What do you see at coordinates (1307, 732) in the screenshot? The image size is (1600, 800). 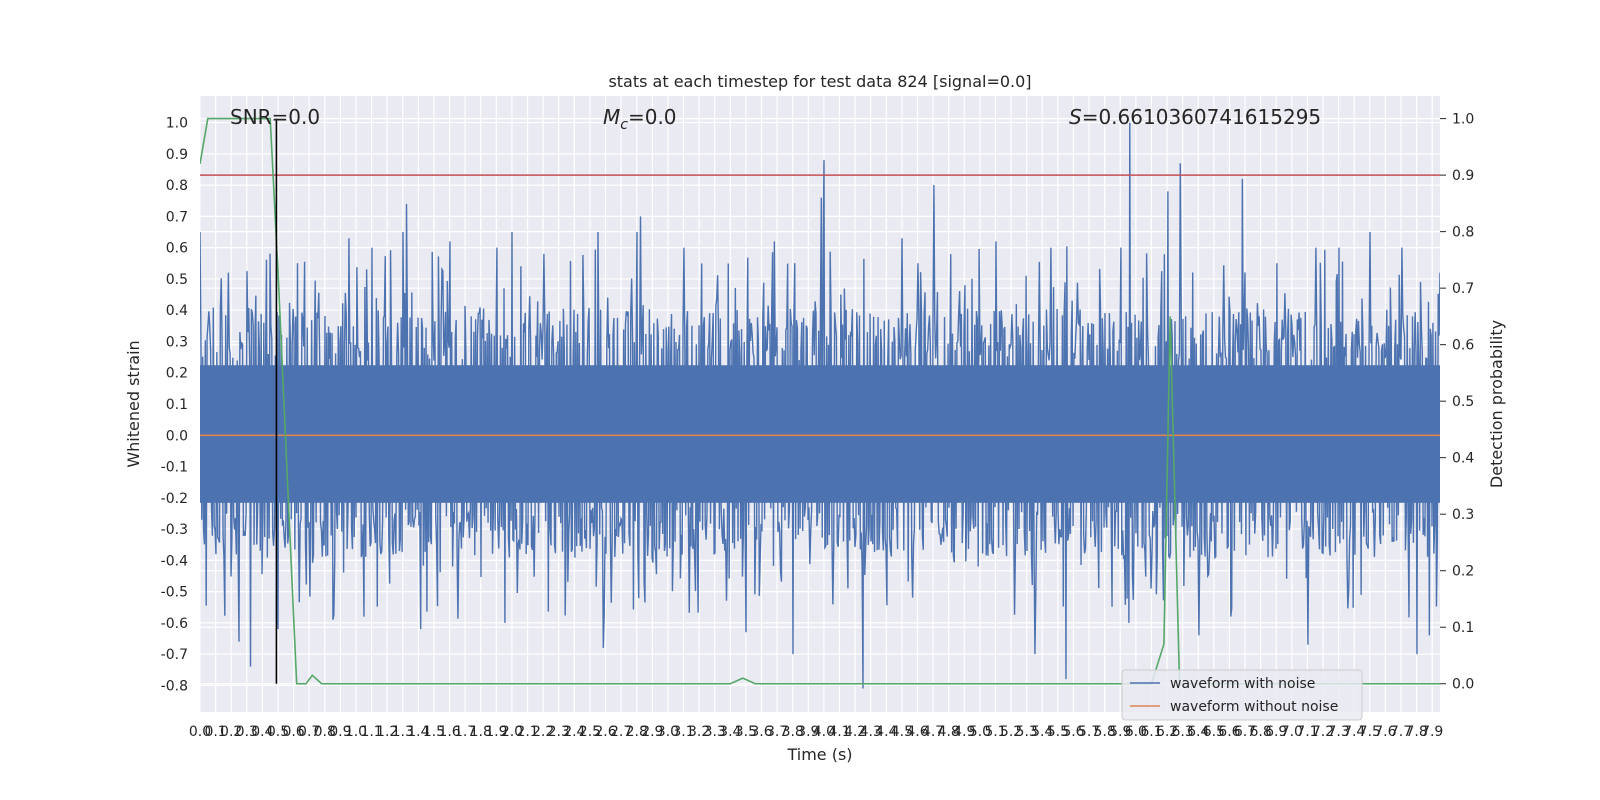 I see `x-tick-label: 7.1` at bounding box center [1307, 732].